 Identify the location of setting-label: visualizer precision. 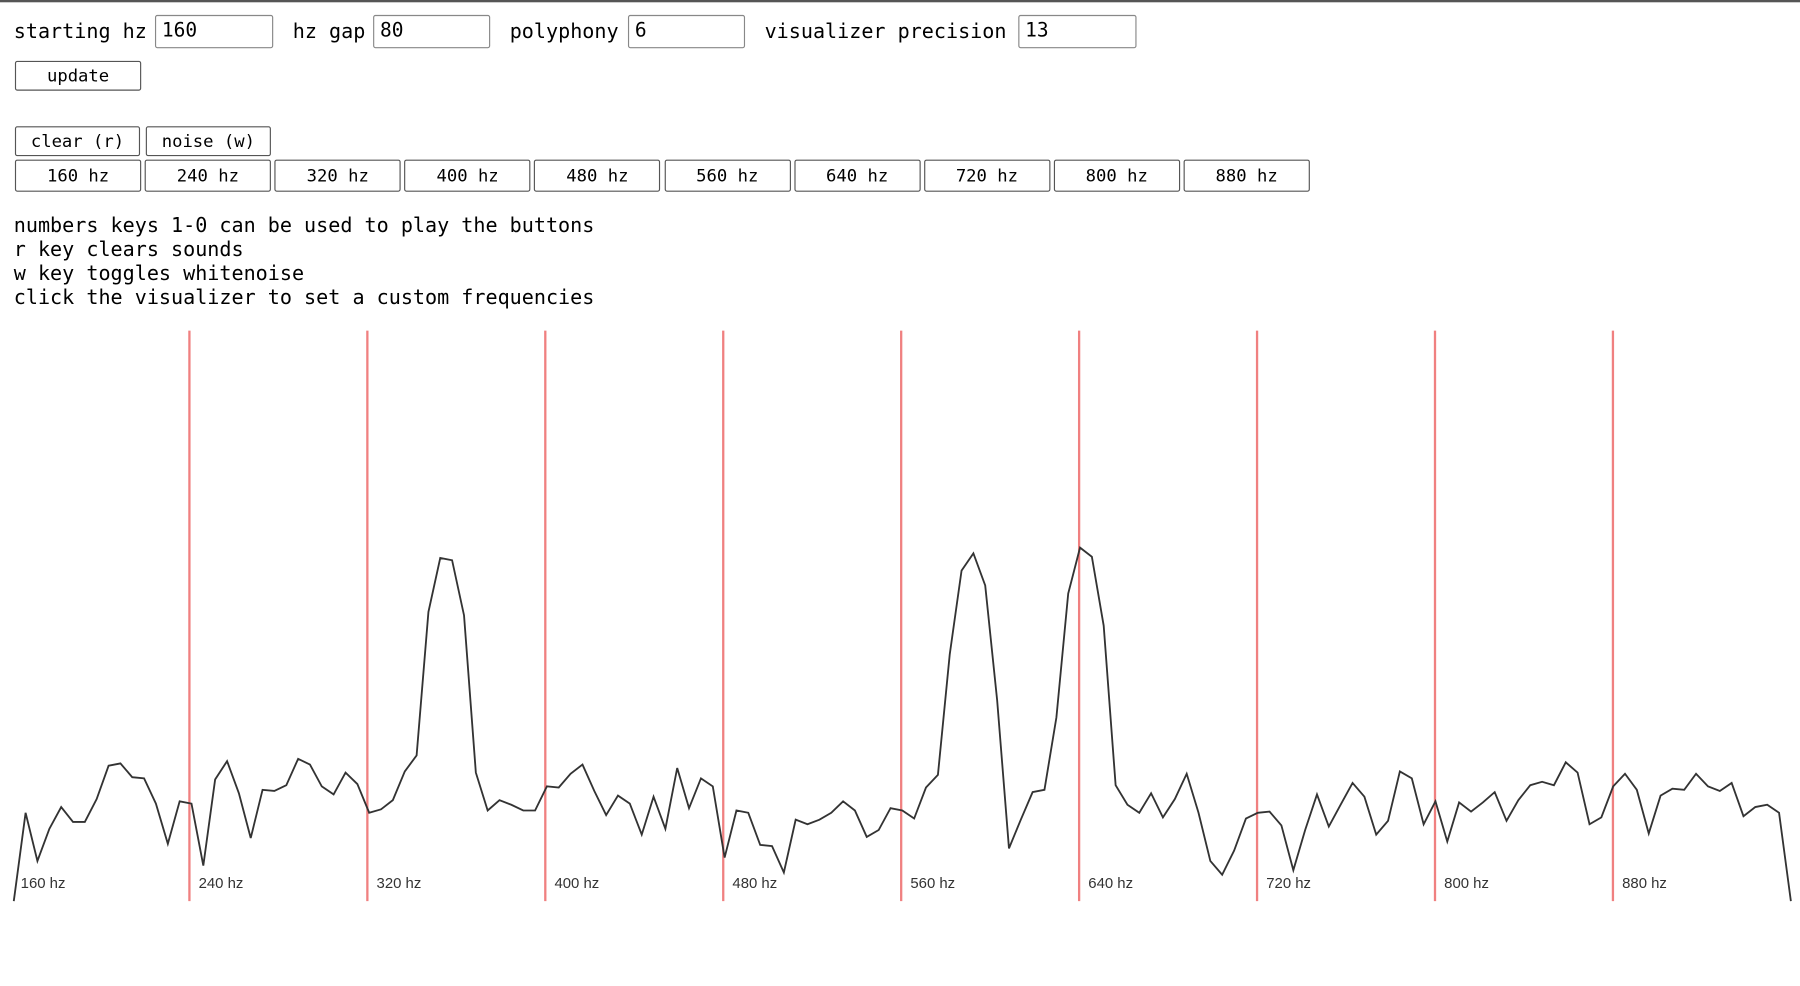
(885, 32).